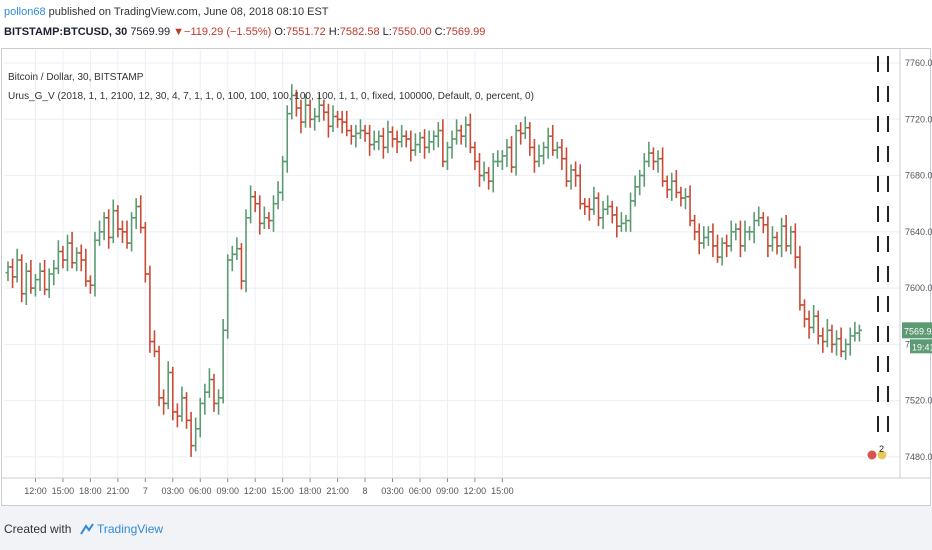 This screenshot has height=550, width=932. Describe the element at coordinates (150, 32) in the screenshot. I see `last-price: 7569.99` at that location.